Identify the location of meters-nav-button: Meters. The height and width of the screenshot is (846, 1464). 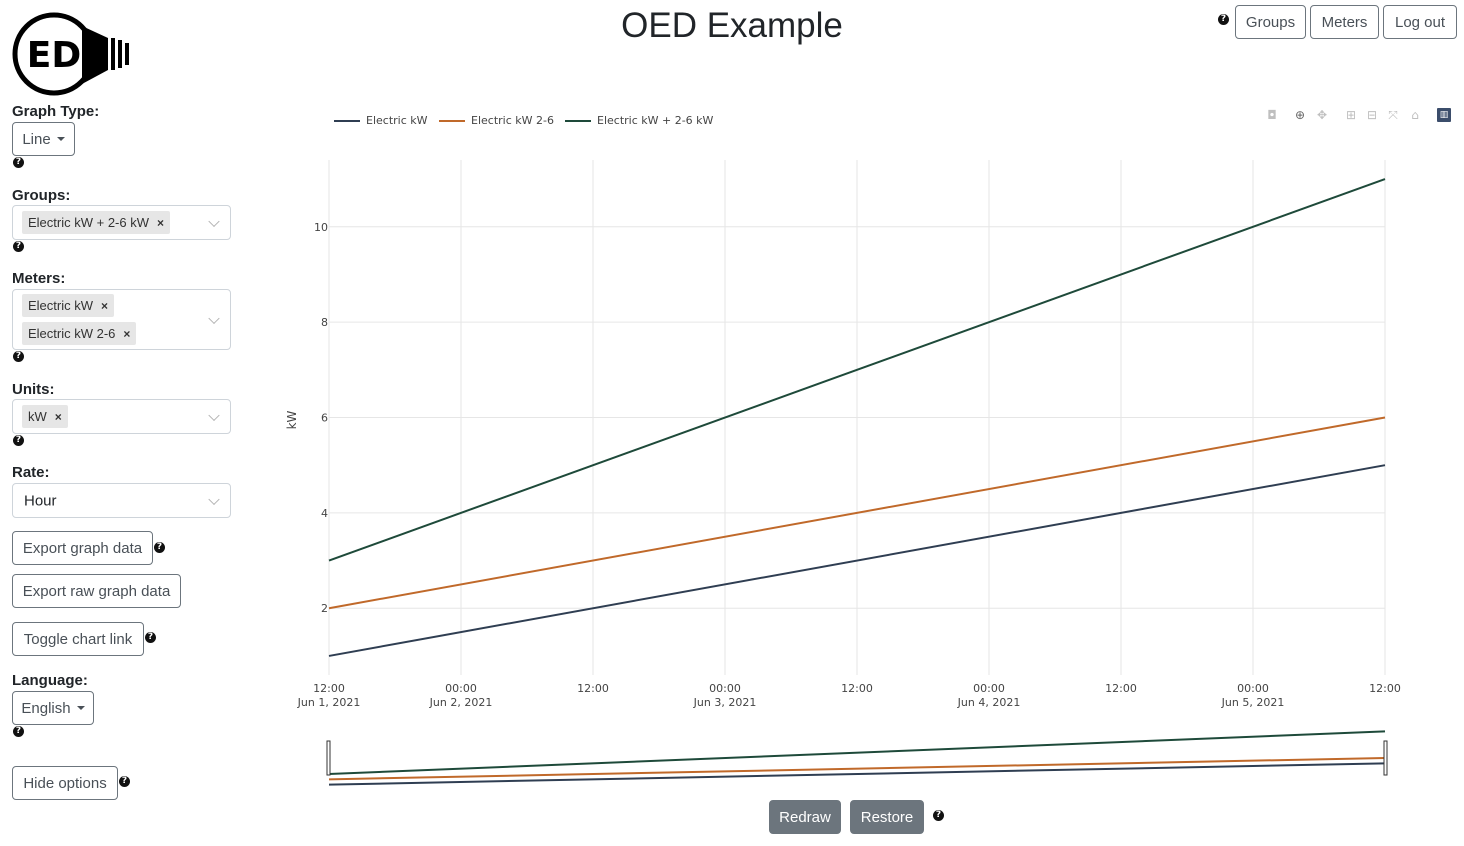
(1344, 22).